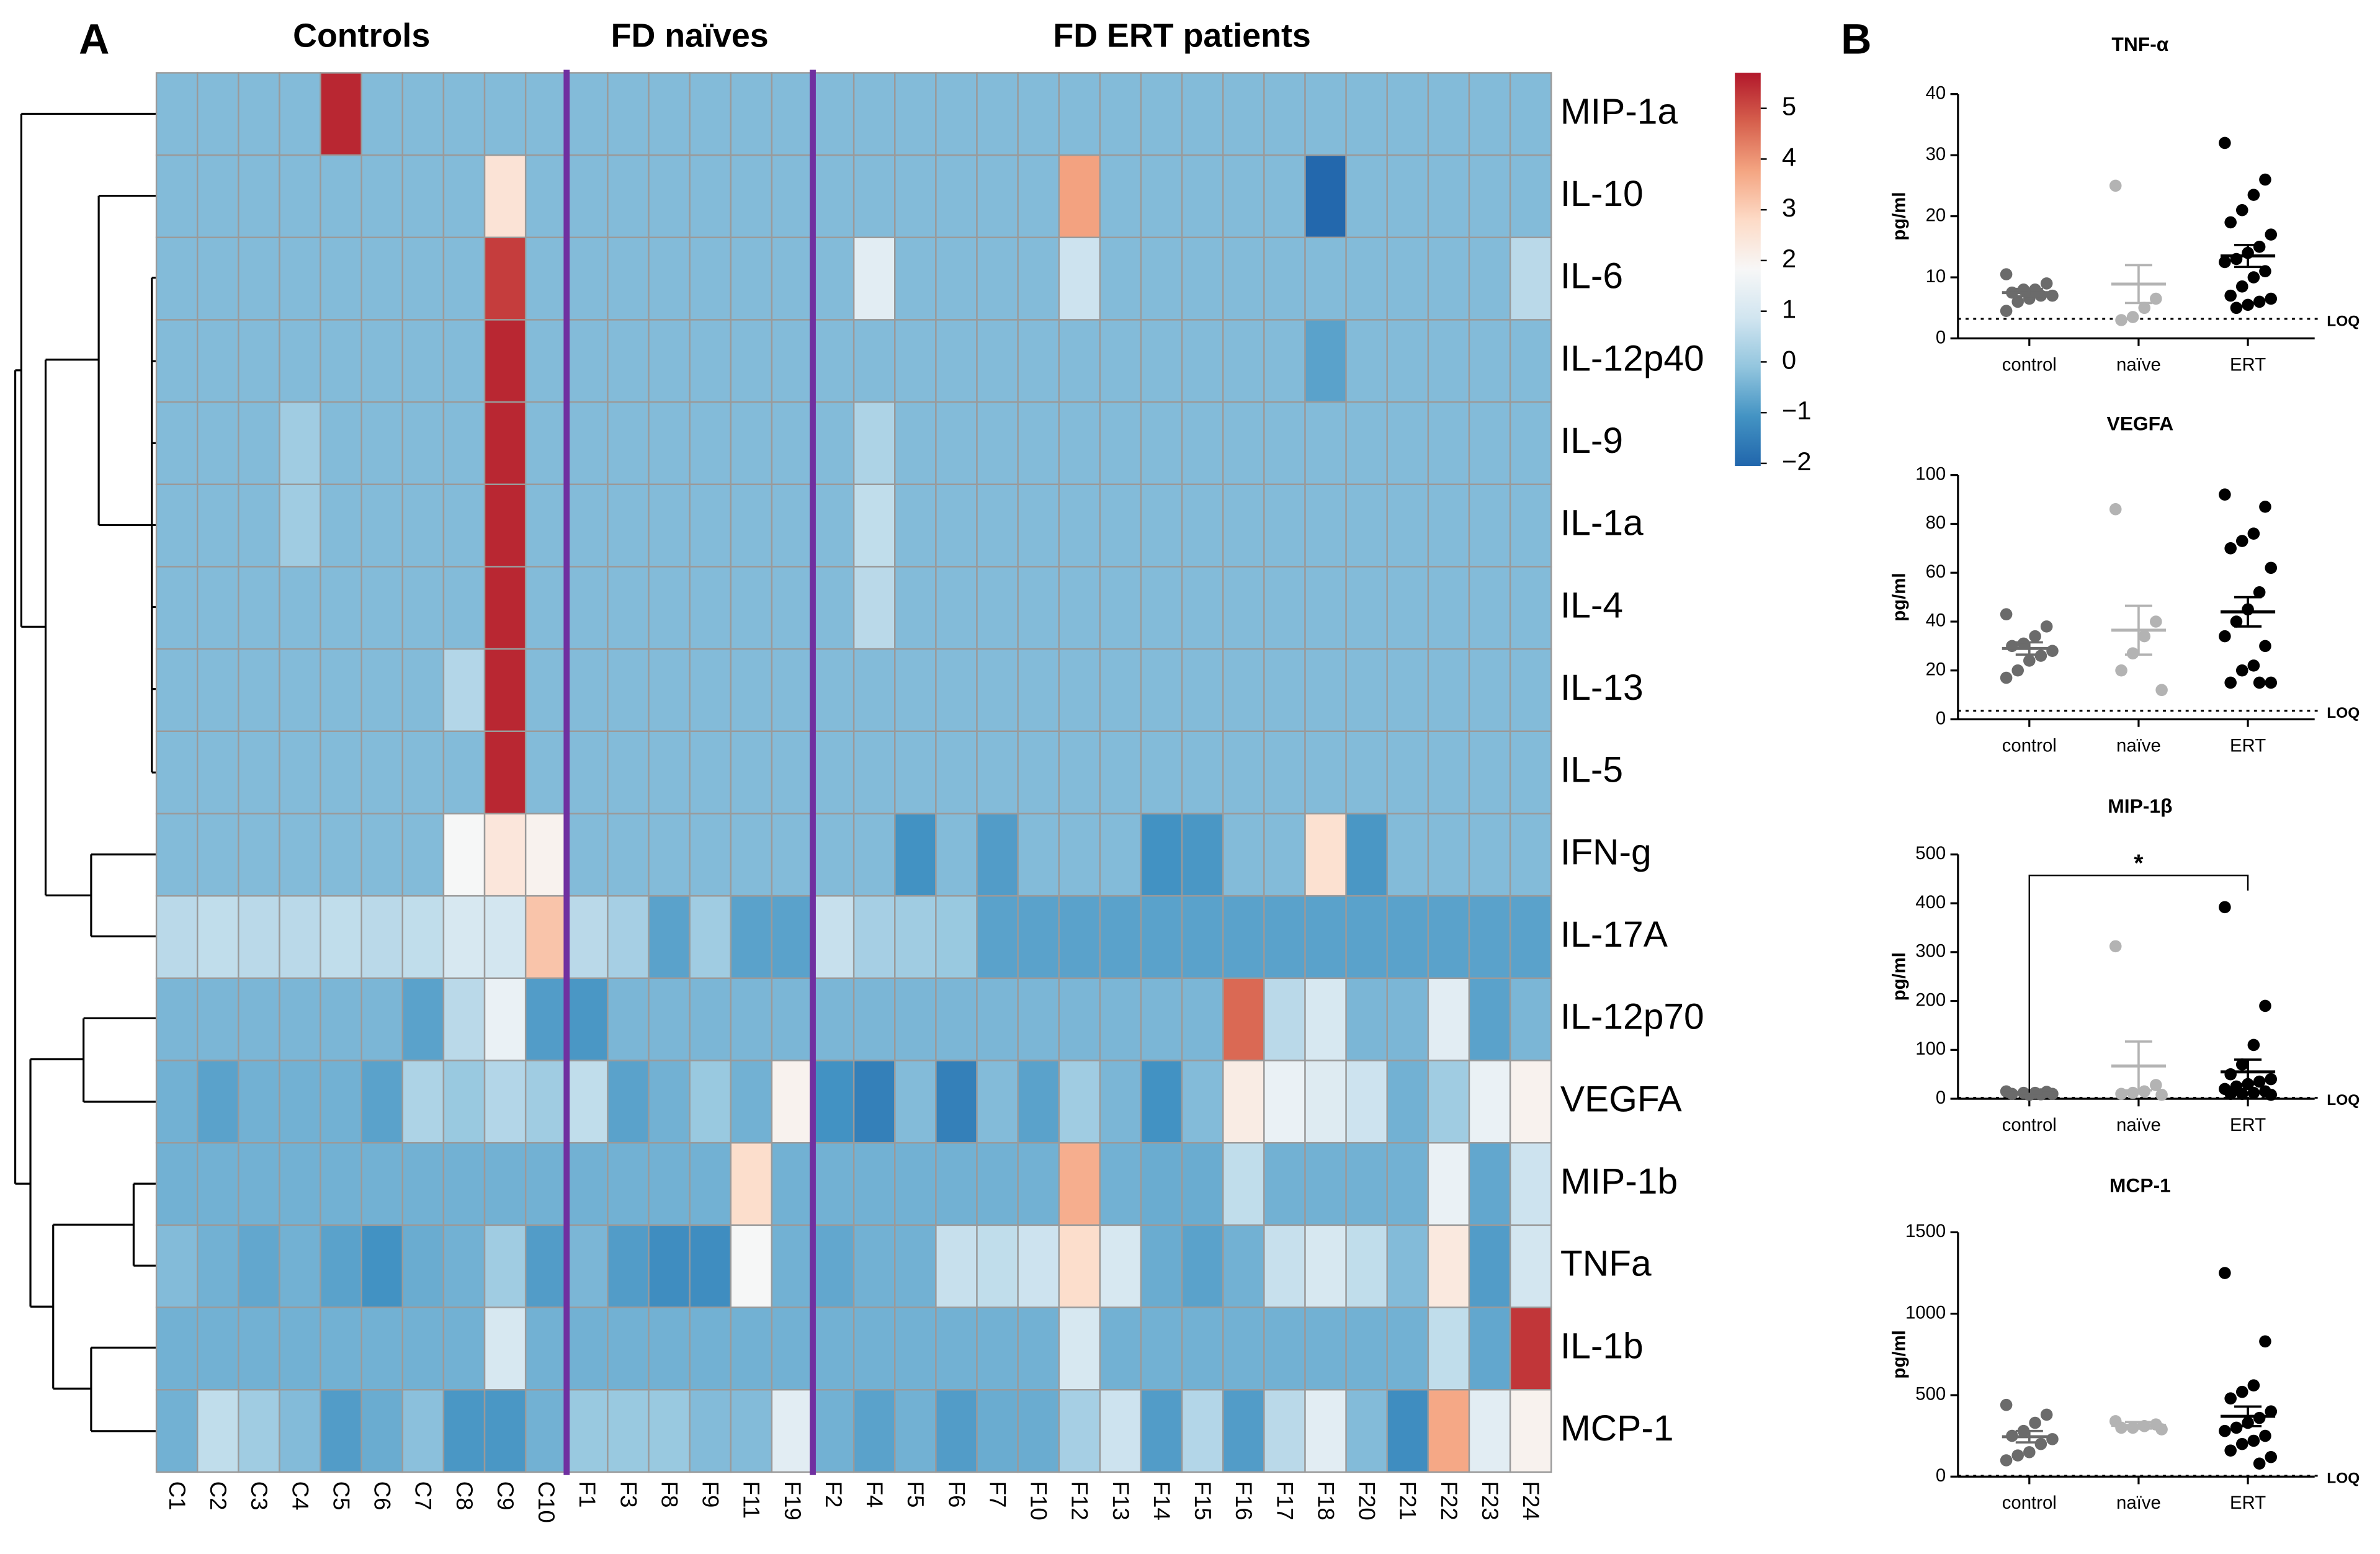  I want to click on y-tick-label: 1000, so click(1925, 1312).